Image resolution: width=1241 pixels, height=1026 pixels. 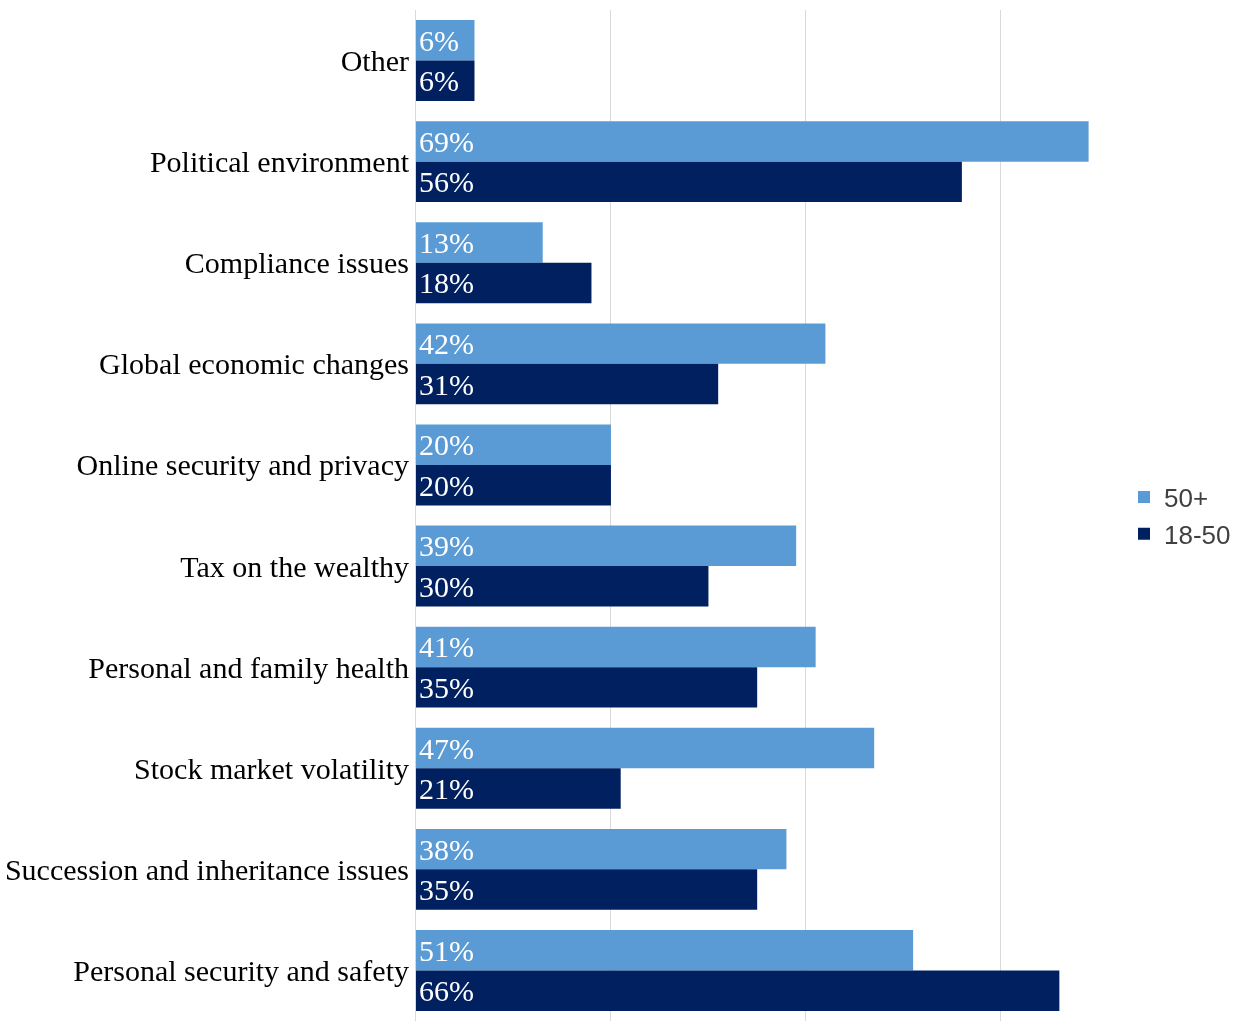 What do you see at coordinates (254, 364) in the screenshot?
I see `y-tick-label: Global economic changes` at bounding box center [254, 364].